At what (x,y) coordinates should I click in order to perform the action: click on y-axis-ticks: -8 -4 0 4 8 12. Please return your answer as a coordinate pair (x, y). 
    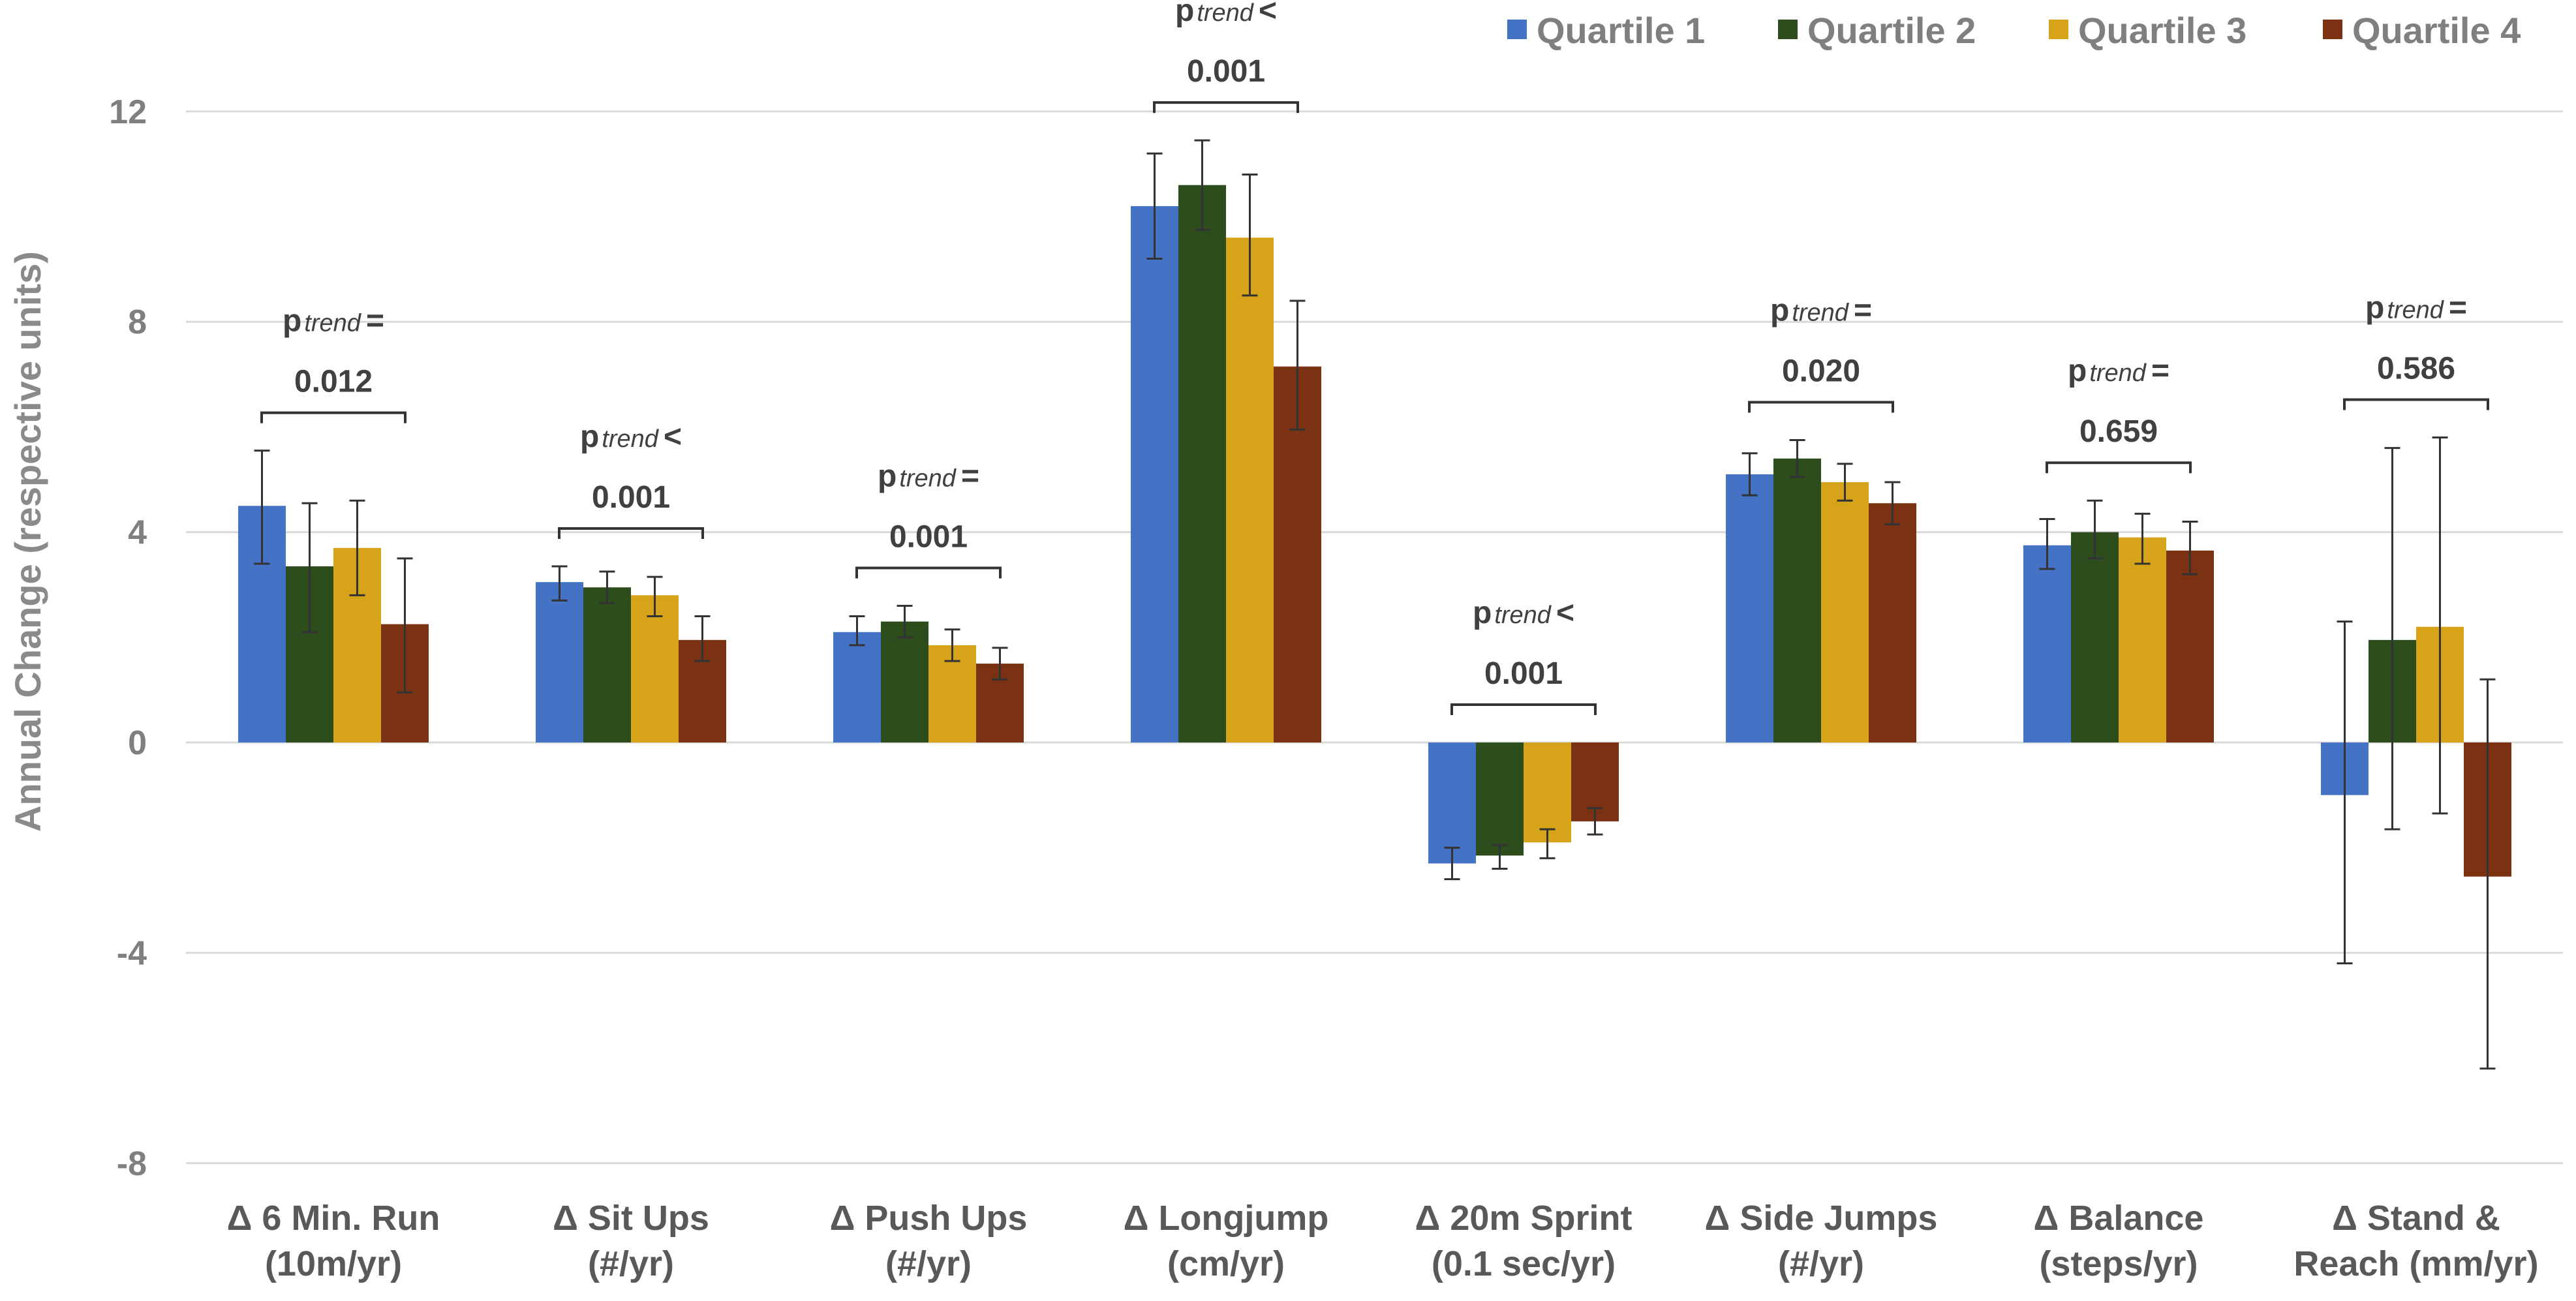
    Looking at the image, I should click on (128, 638).